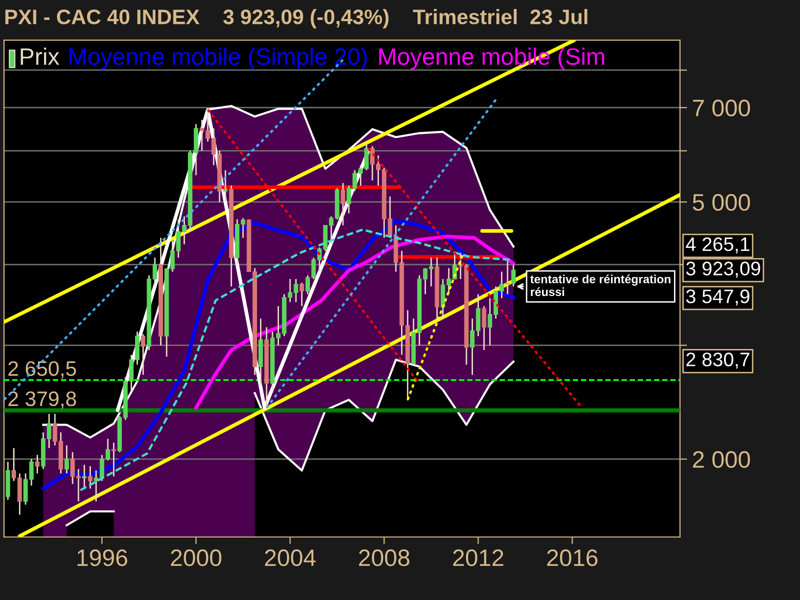 The width and height of the screenshot is (800, 600). Describe the element at coordinates (42, 369) in the screenshot. I see `ref-line-label: 2 650,5` at that location.